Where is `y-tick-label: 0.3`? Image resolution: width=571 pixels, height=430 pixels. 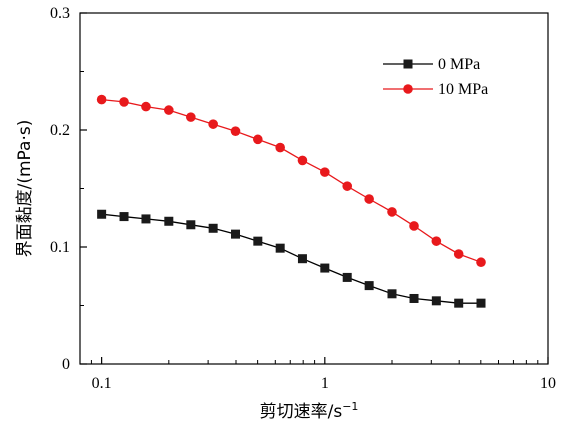
y-tick-label: 0.3 is located at coordinates (60, 13).